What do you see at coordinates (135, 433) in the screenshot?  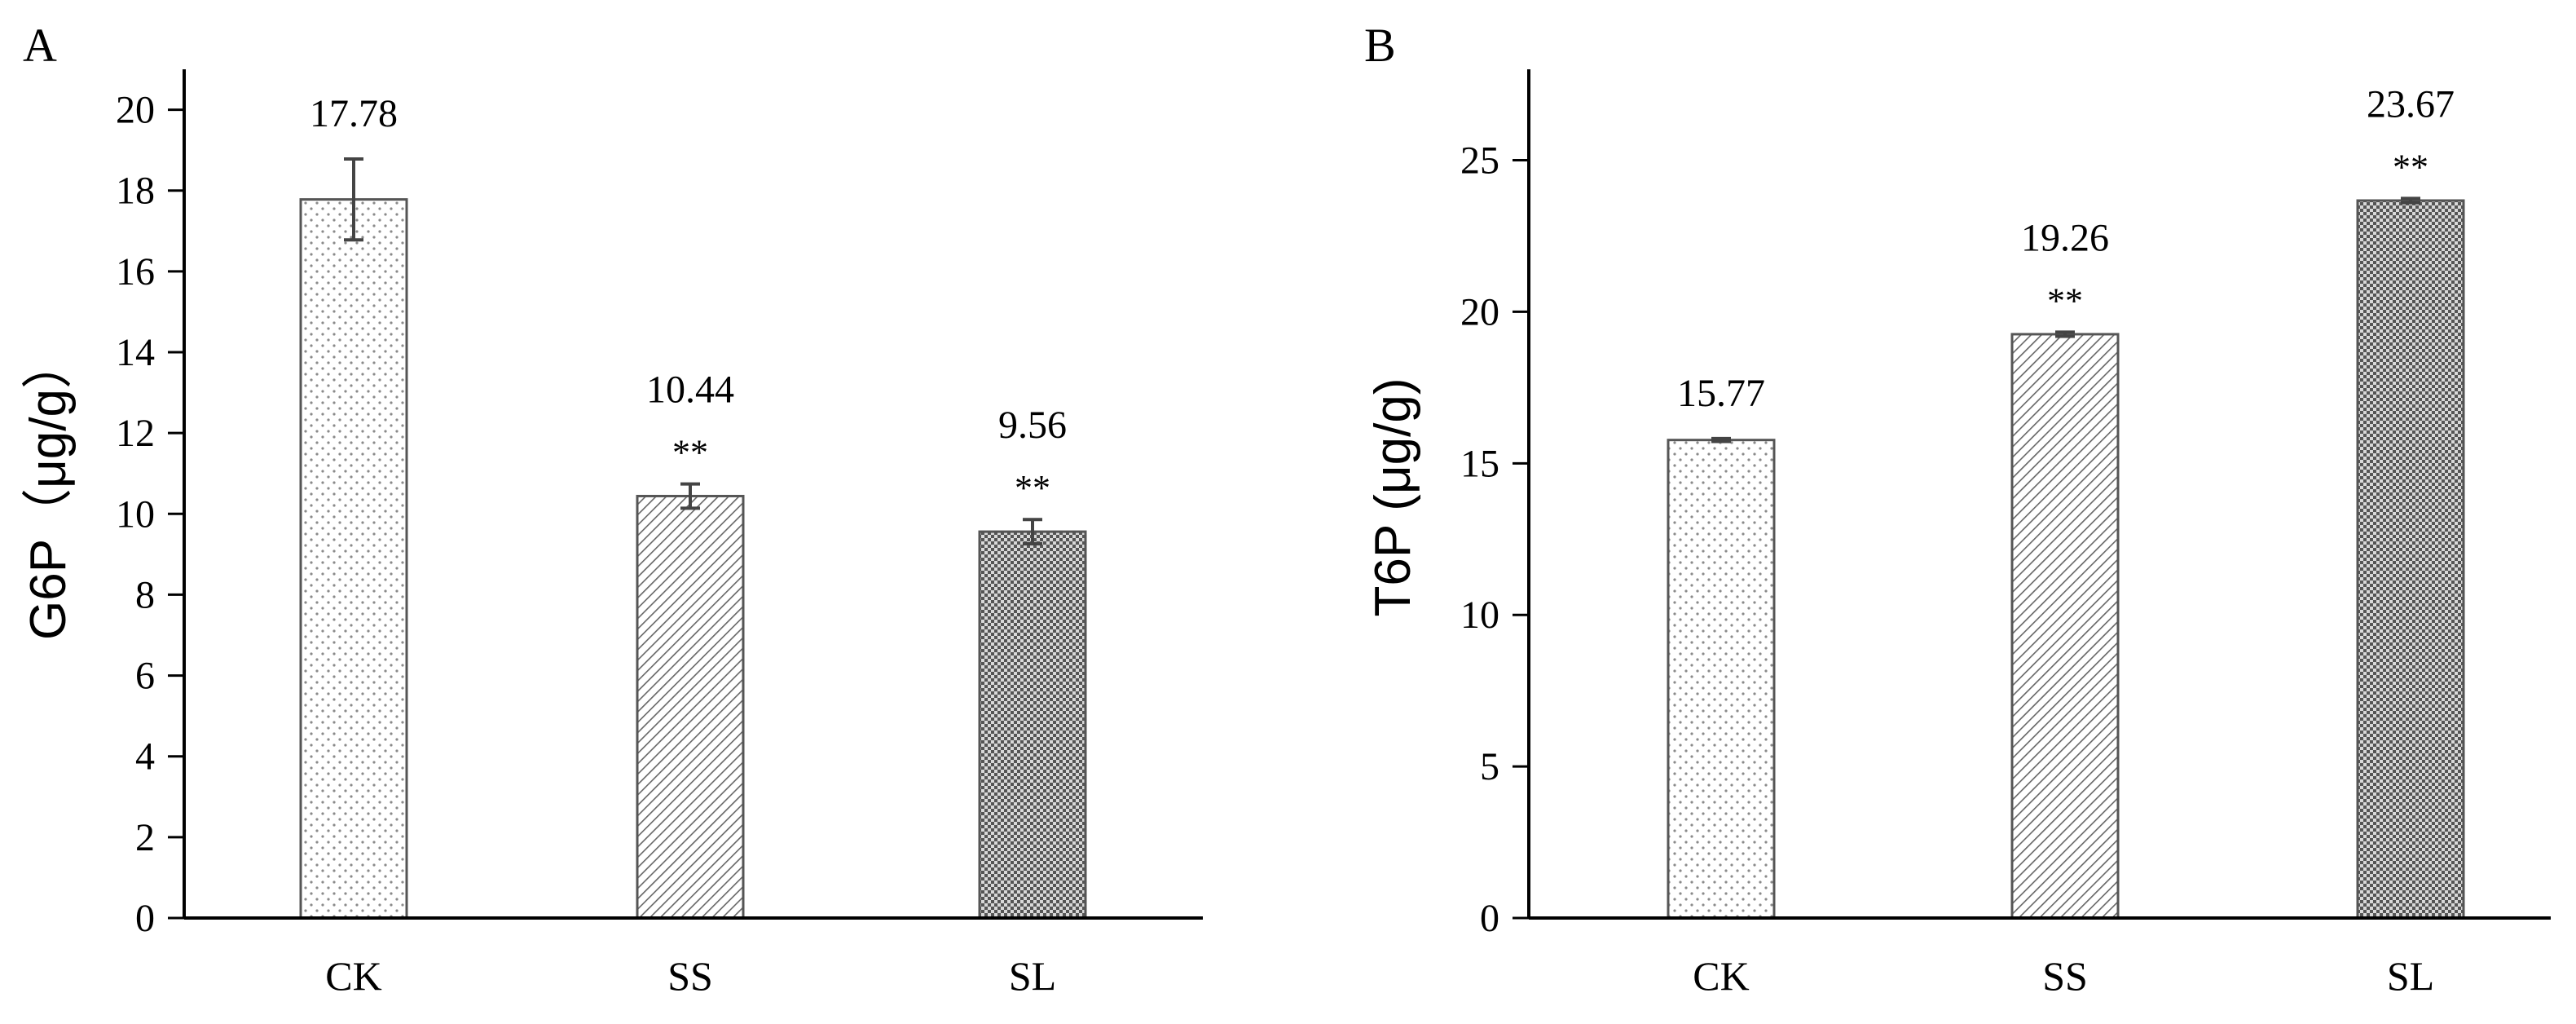 I see `panel-a-y-tick-label: 12` at bounding box center [135, 433].